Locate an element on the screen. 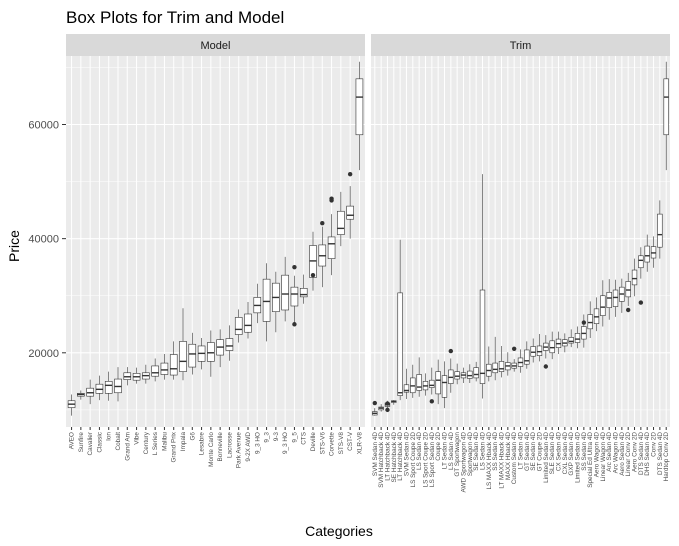 Image resolution: width=679 pixels, height=546 pixels. x-tick-label: Conv 2D is located at coordinates (654, 444).